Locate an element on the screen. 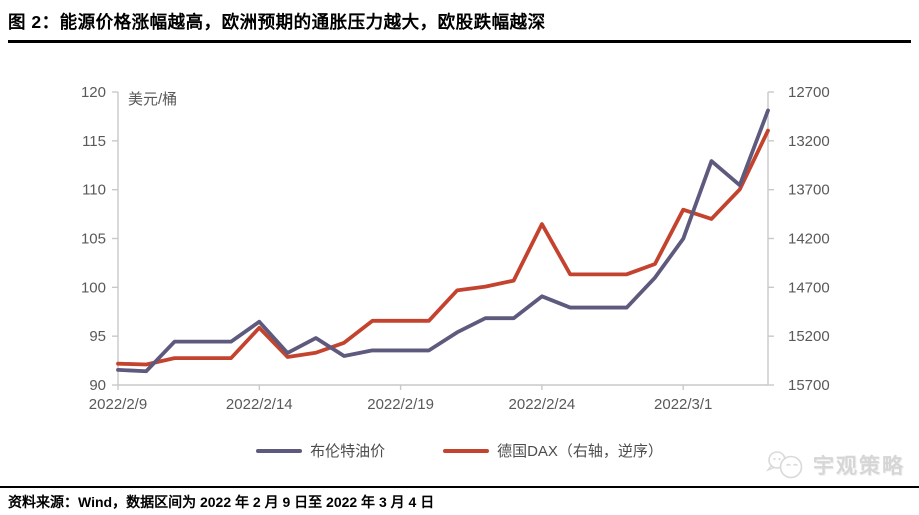 Image resolution: width=919 pixels, height=515 pixels. svg-text: 2022/2/24 is located at coordinates (542, 404).